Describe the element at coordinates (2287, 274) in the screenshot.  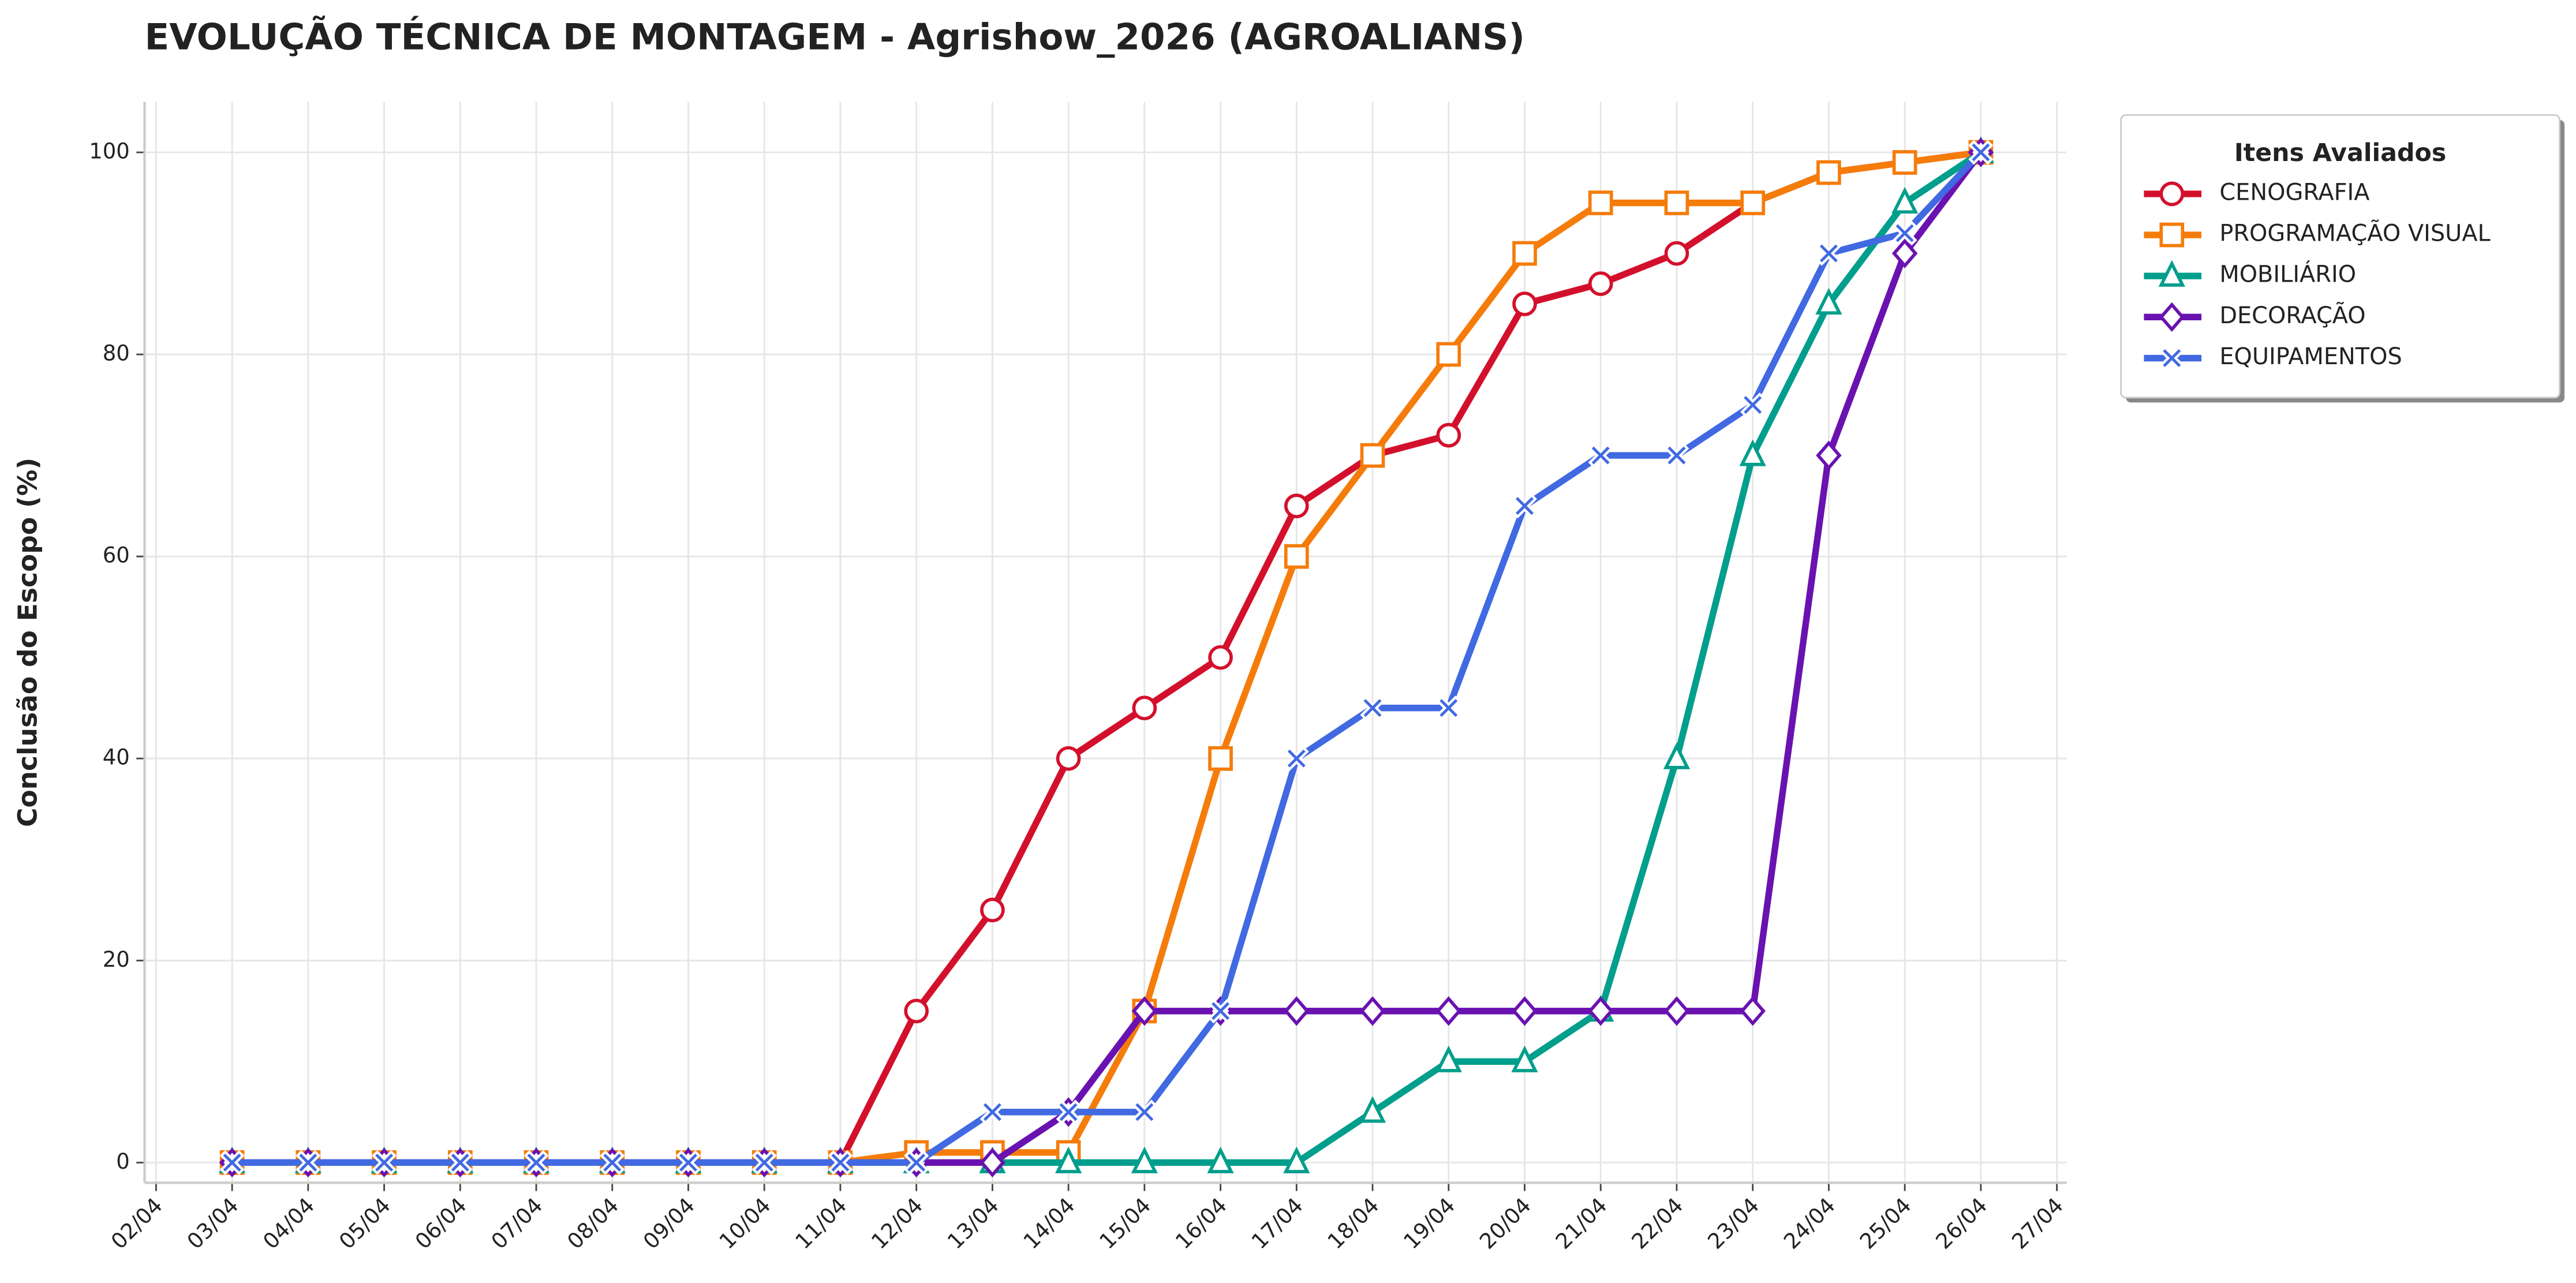
I see `legend-label: MOBILIÁRIO` at that location.